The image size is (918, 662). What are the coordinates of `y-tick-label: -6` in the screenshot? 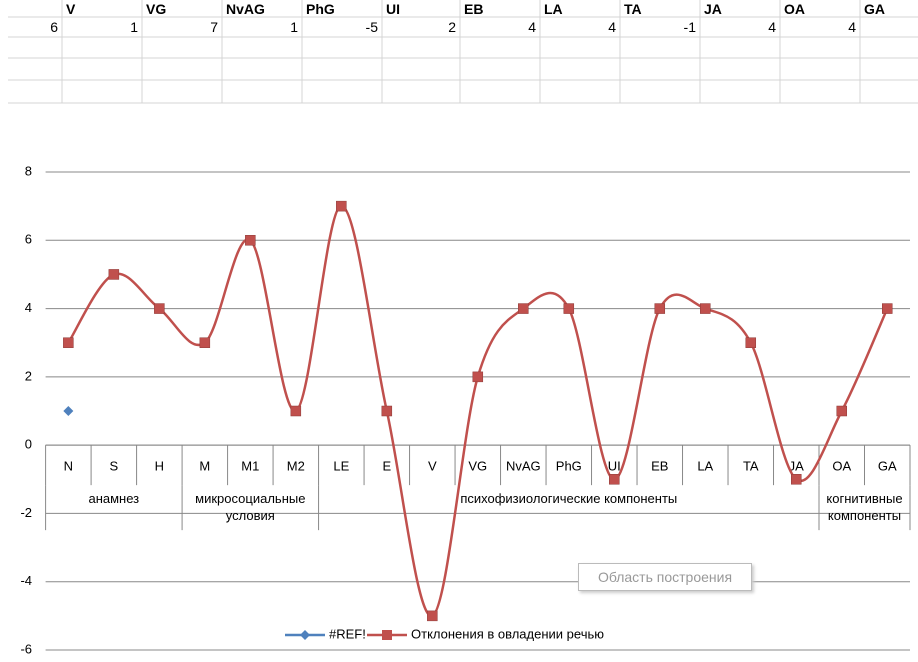 It's located at (26, 648).